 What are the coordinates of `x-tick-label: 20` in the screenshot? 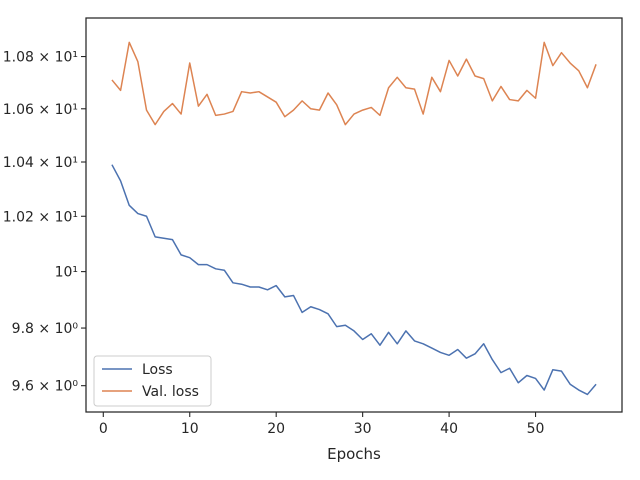 It's located at (276, 429).